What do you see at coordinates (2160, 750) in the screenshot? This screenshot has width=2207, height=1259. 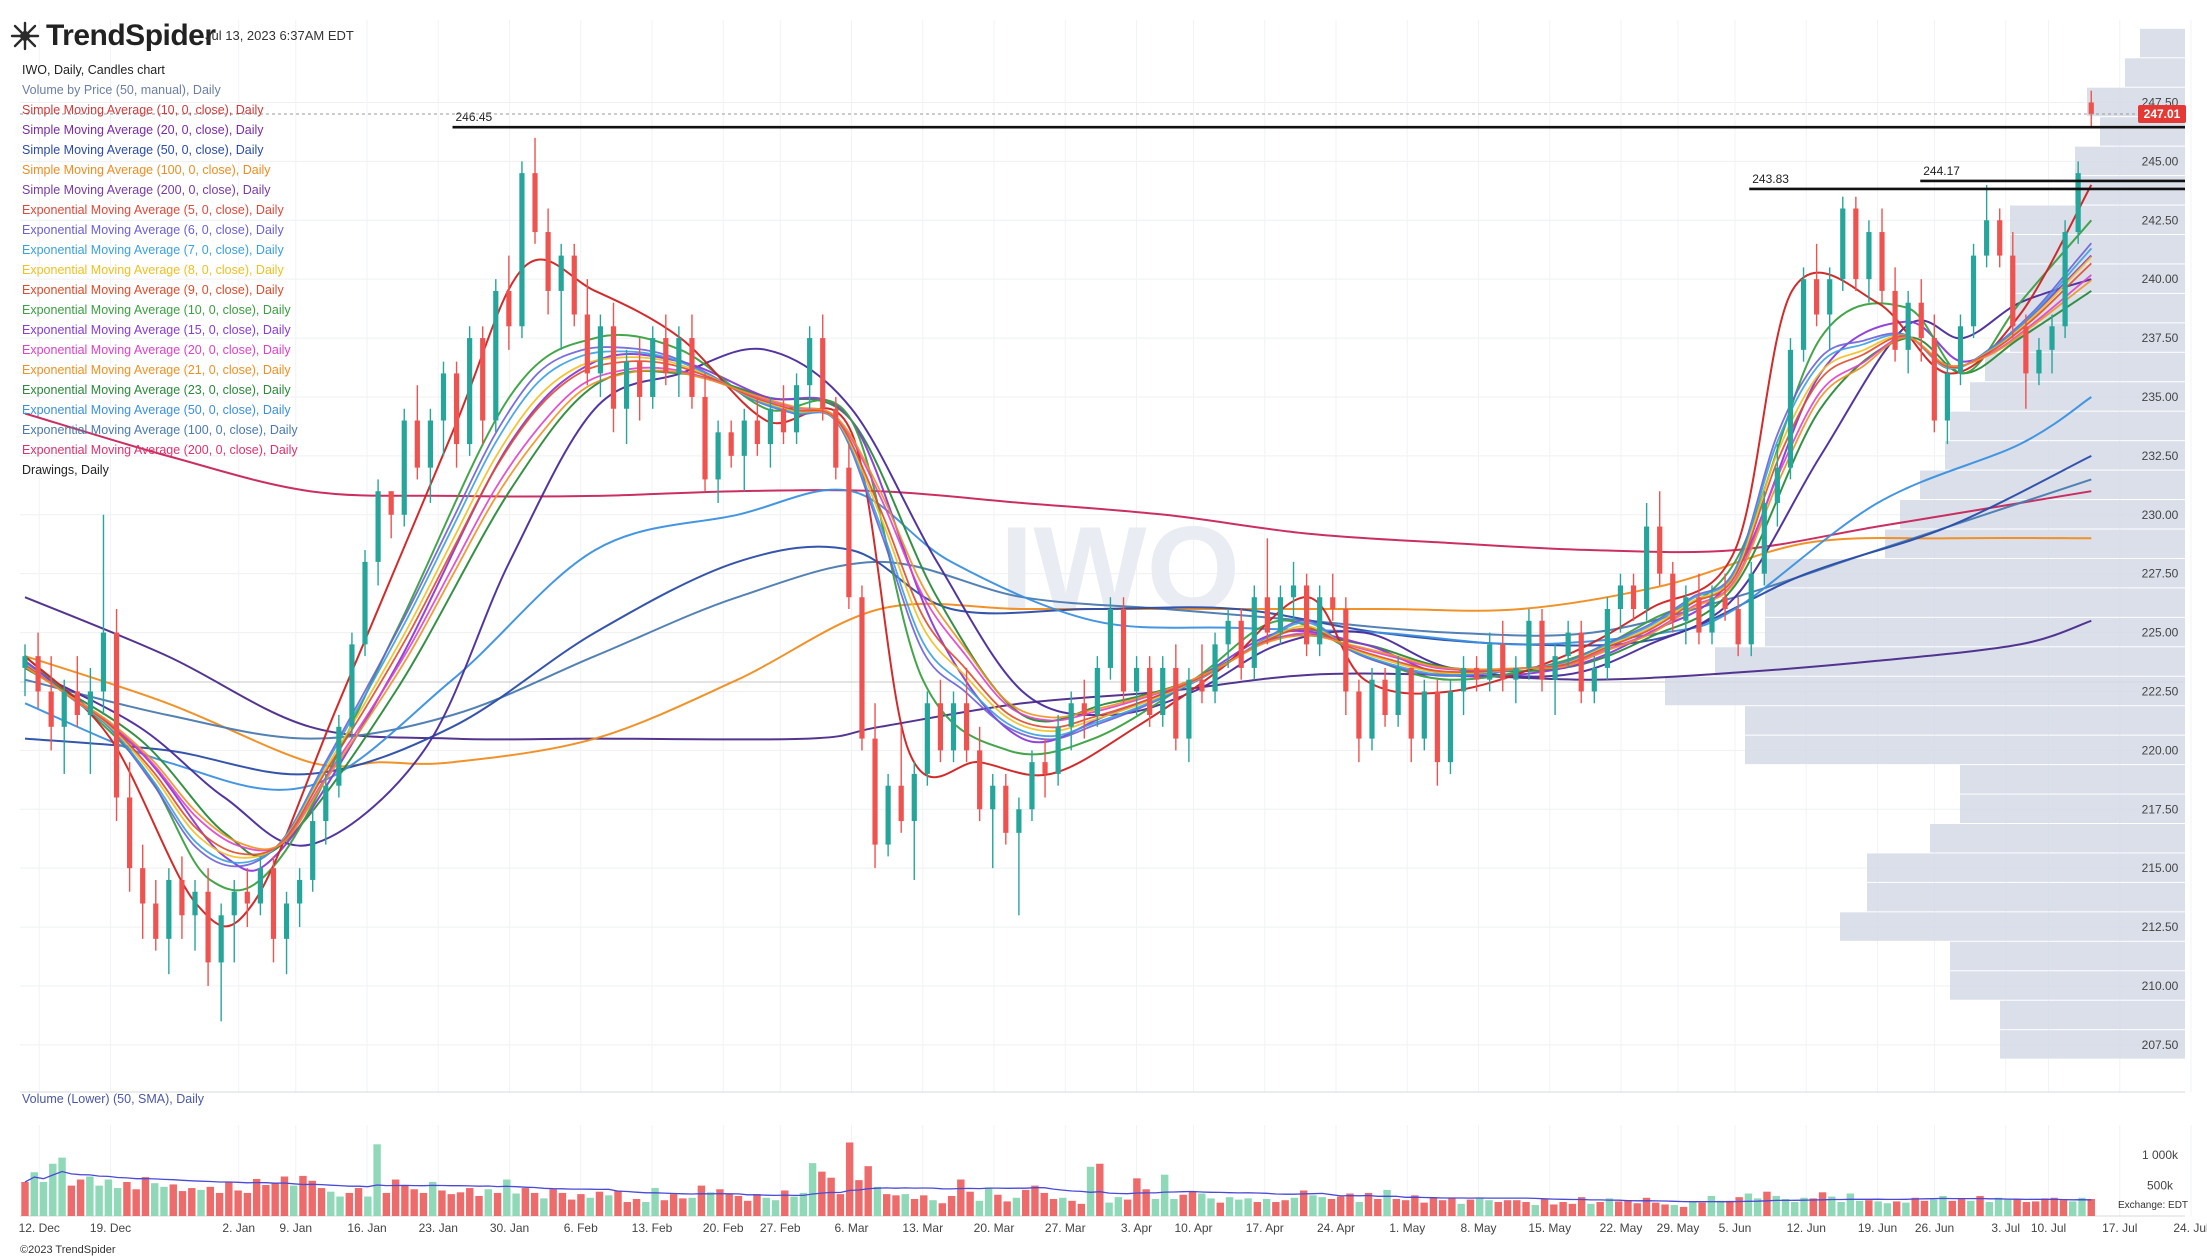 I see `price-tick-label: 220.00` at bounding box center [2160, 750].